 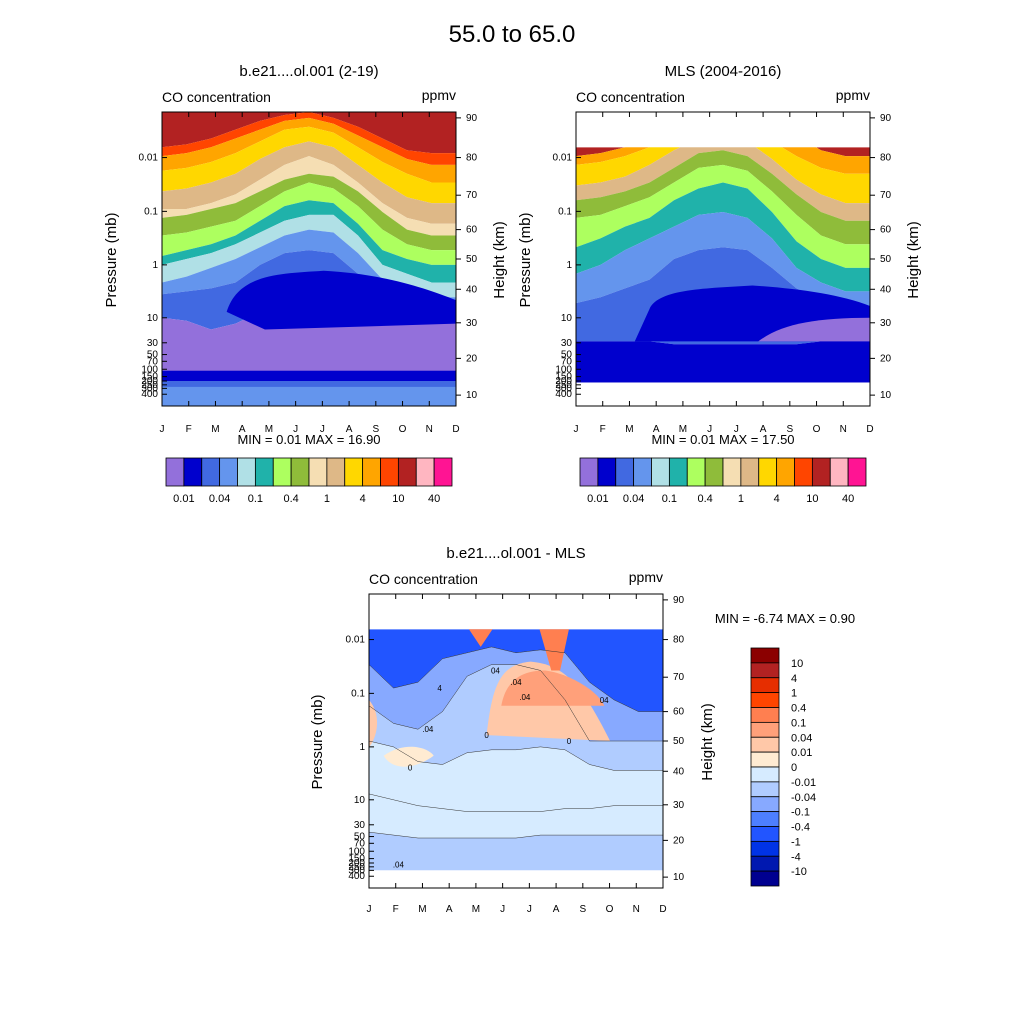 I want to click on y2-tick-label: 70, so click(x=472, y=195).